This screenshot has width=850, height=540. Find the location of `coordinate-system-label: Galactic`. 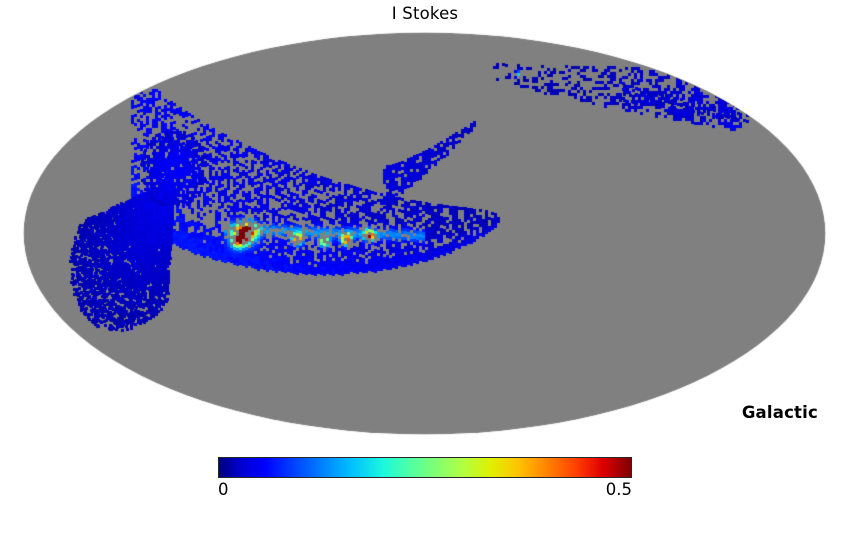

coordinate-system-label: Galactic is located at coordinates (779, 412).